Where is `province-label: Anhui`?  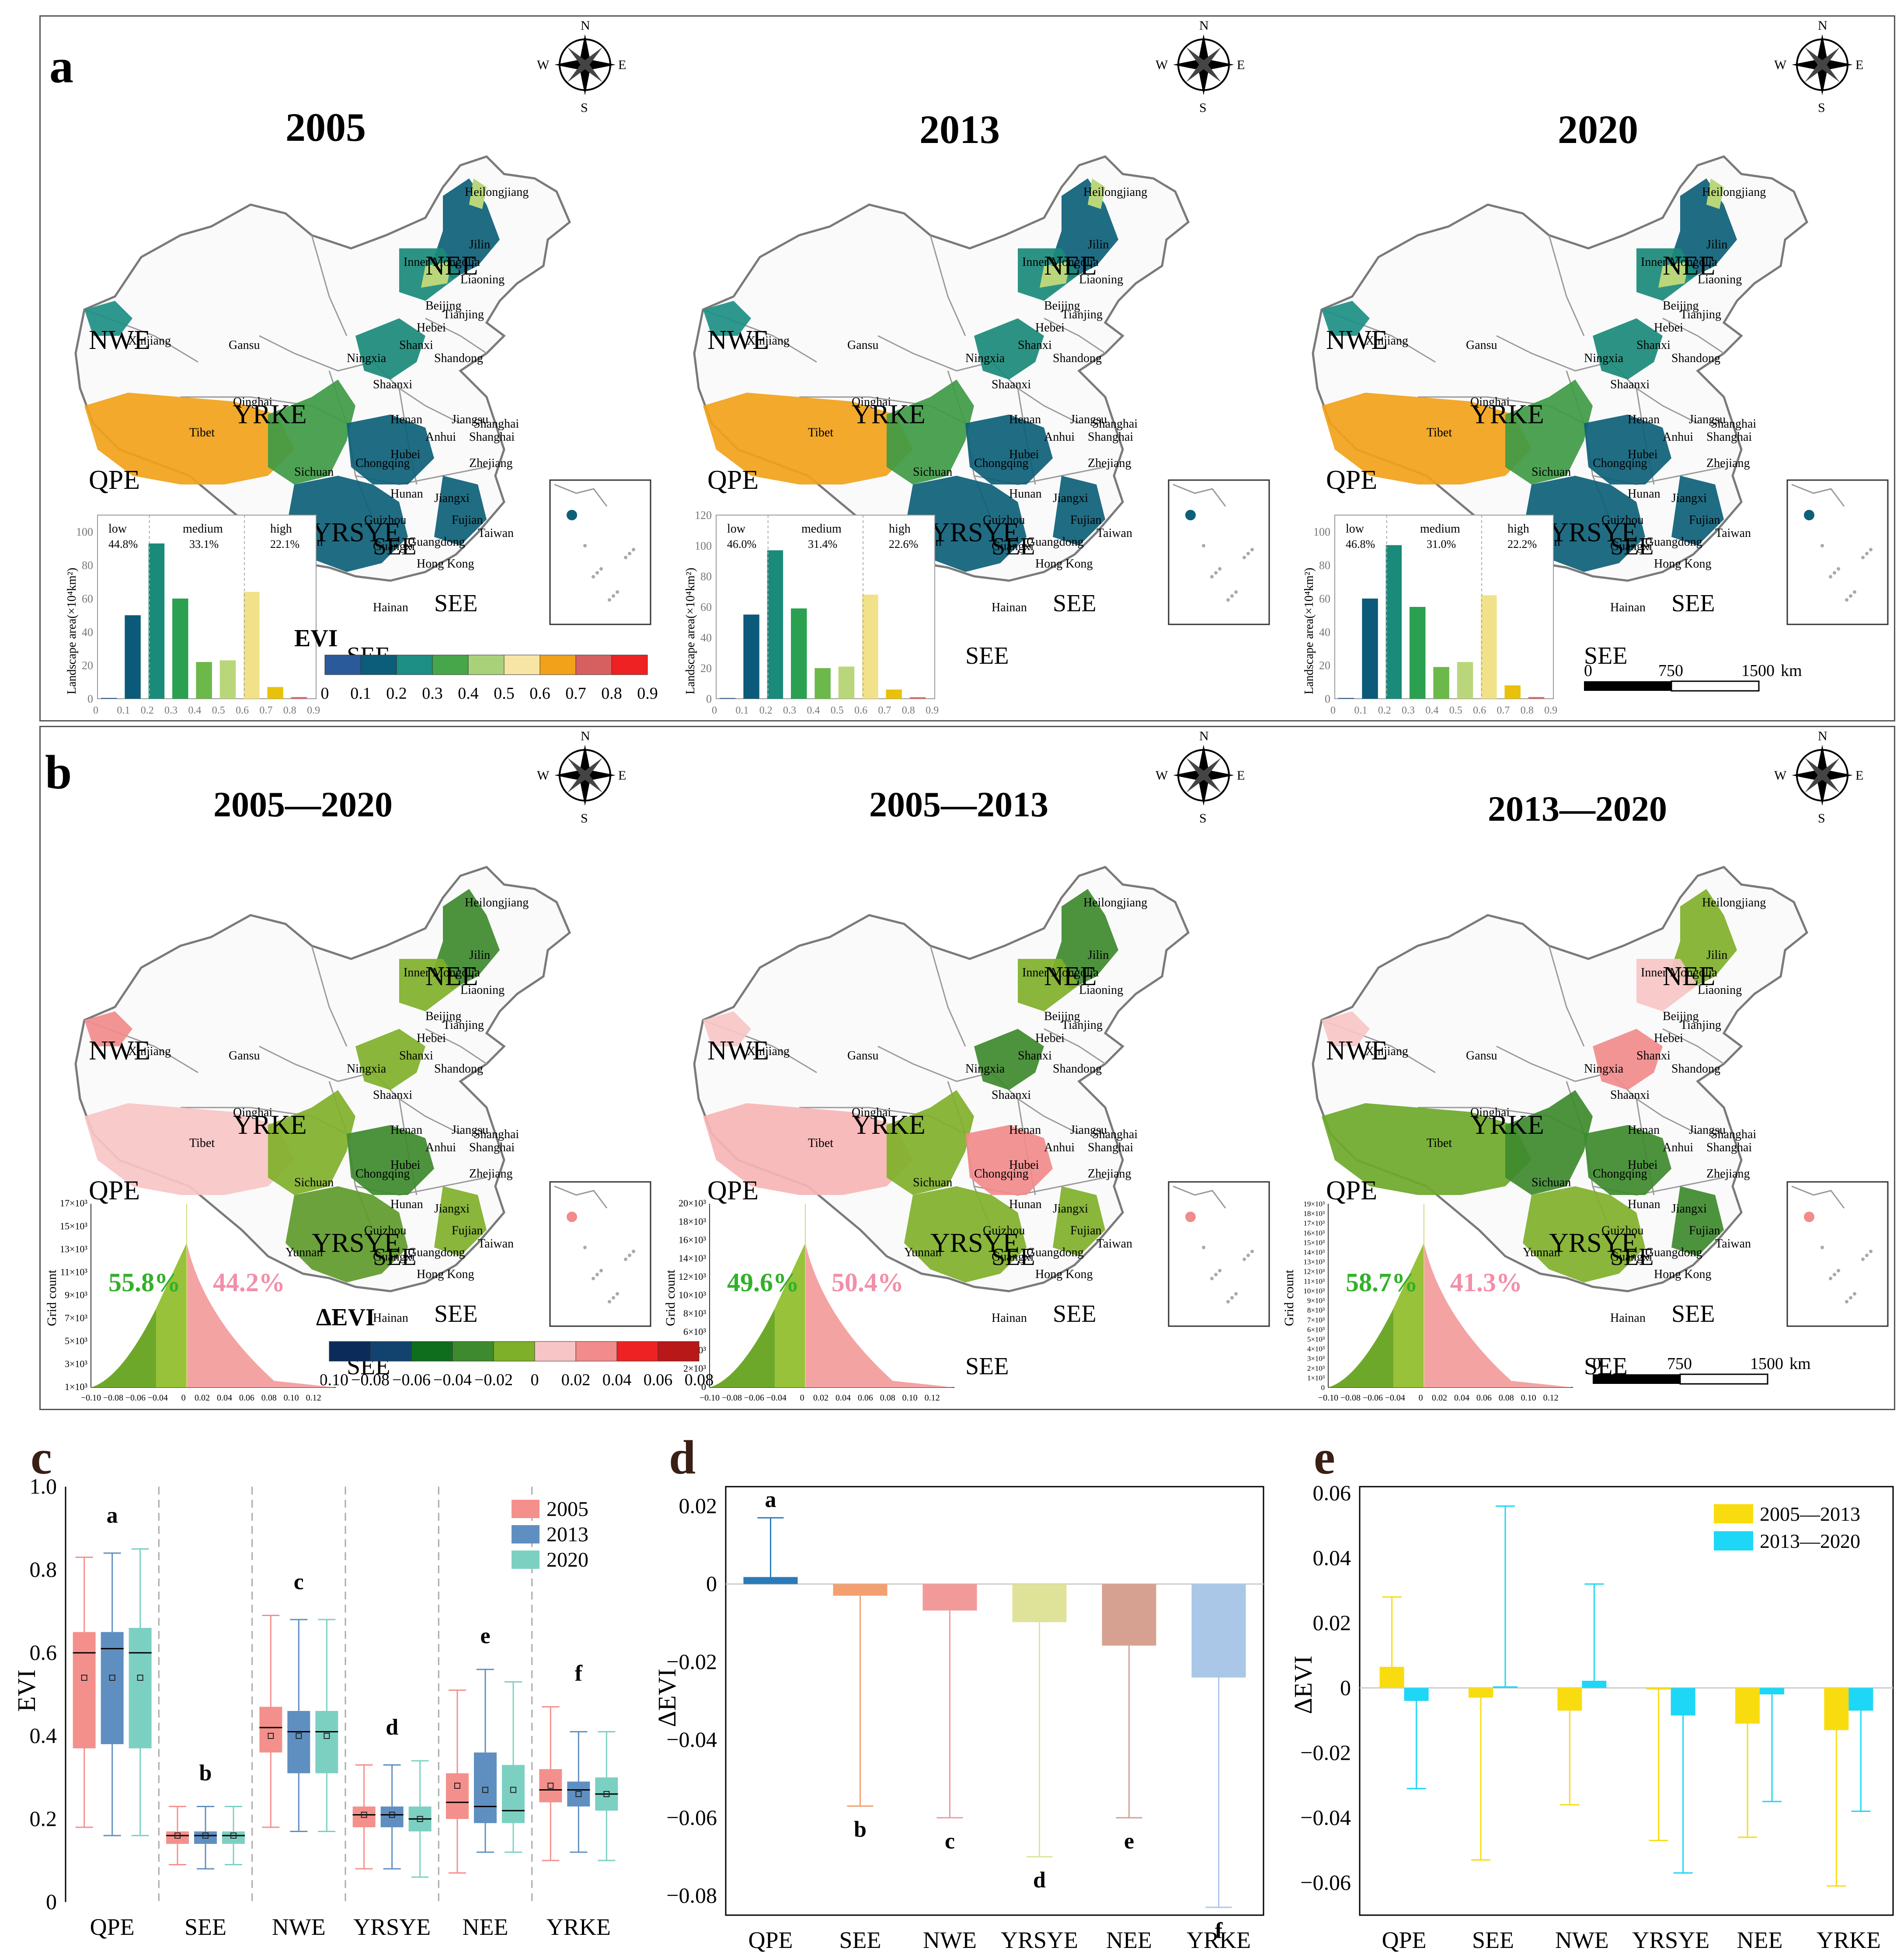 province-label: Anhui is located at coordinates (1059, 1147).